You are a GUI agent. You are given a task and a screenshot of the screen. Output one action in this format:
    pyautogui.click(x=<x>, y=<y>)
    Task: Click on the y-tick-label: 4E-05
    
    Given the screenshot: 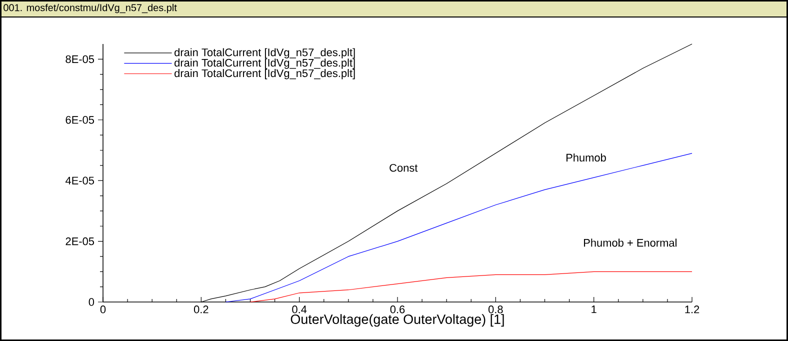 What is the action you would take?
    pyautogui.click(x=79, y=180)
    